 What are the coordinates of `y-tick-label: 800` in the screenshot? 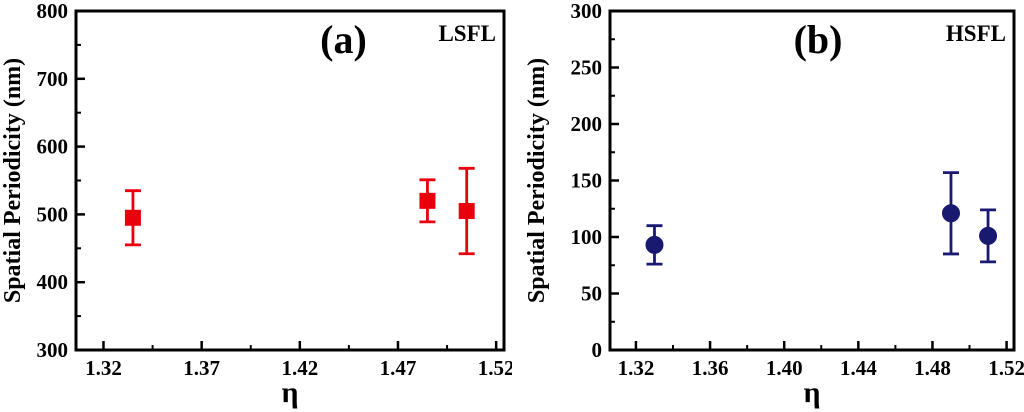 It's located at (53, 11).